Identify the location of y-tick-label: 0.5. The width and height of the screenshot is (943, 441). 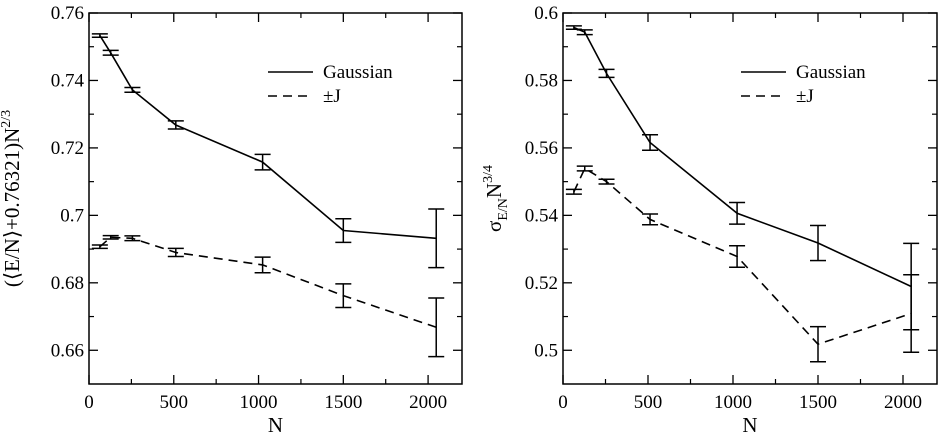
(546, 350).